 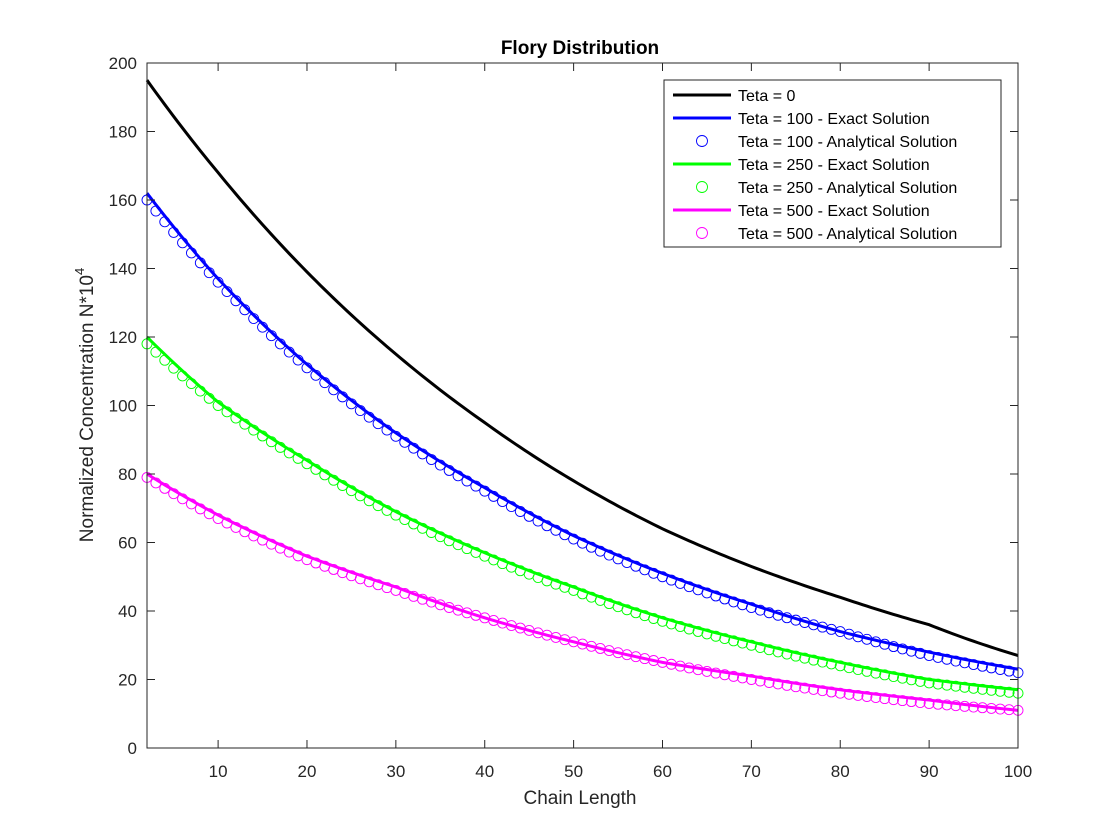 I want to click on y-tick-label: 120, so click(x=123, y=337).